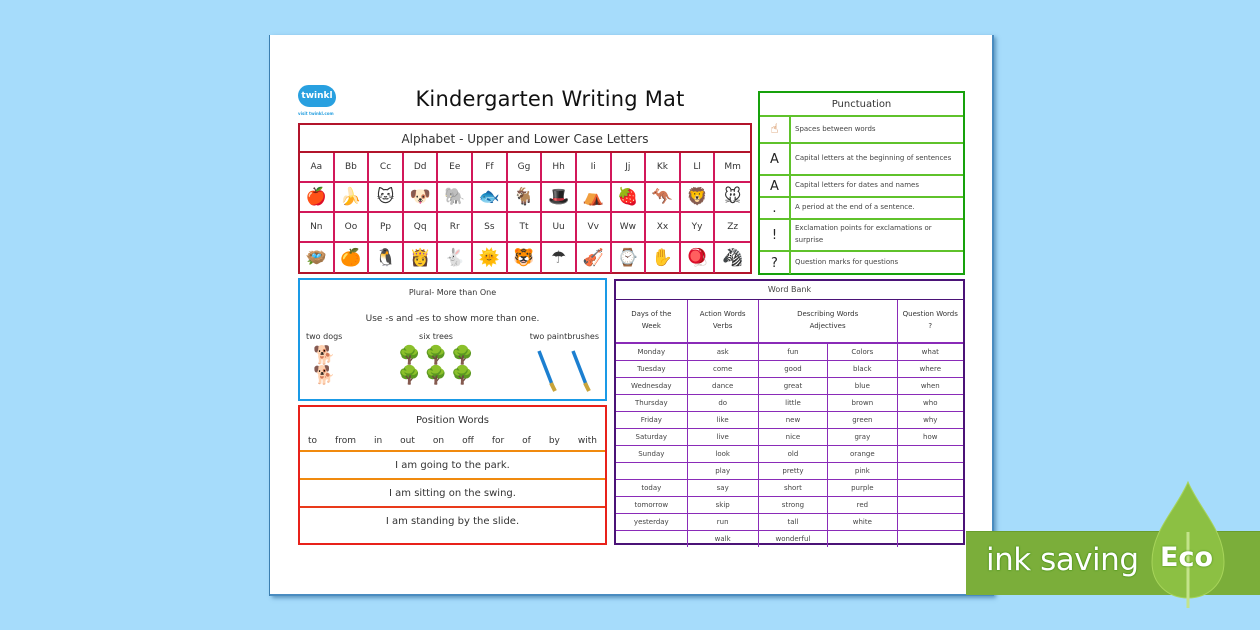 The image size is (1260, 630). Describe the element at coordinates (352, 228) in the screenshot. I see `alphabet-letter: Oo` at that location.